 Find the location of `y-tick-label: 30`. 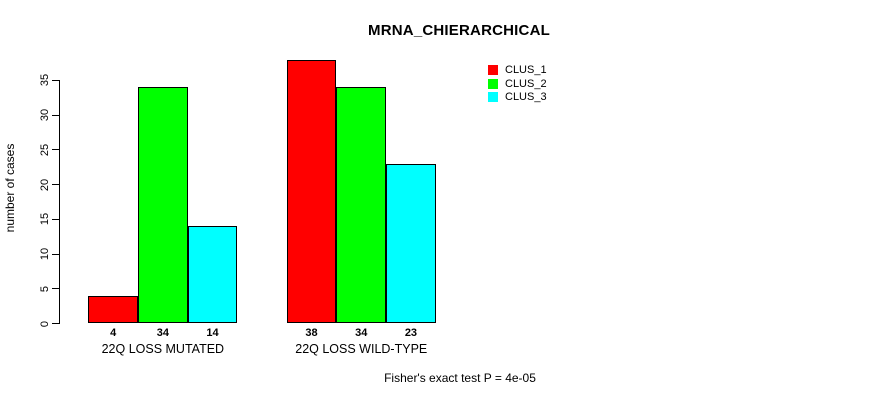

y-tick-label: 30 is located at coordinates (45, 115).